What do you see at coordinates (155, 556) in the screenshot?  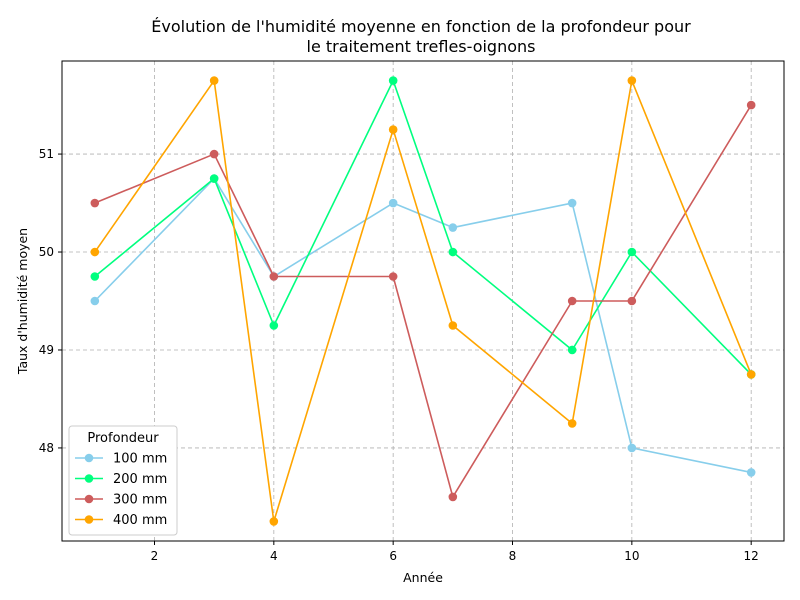 I see `x-tick-label: 2` at bounding box center [155, 556].